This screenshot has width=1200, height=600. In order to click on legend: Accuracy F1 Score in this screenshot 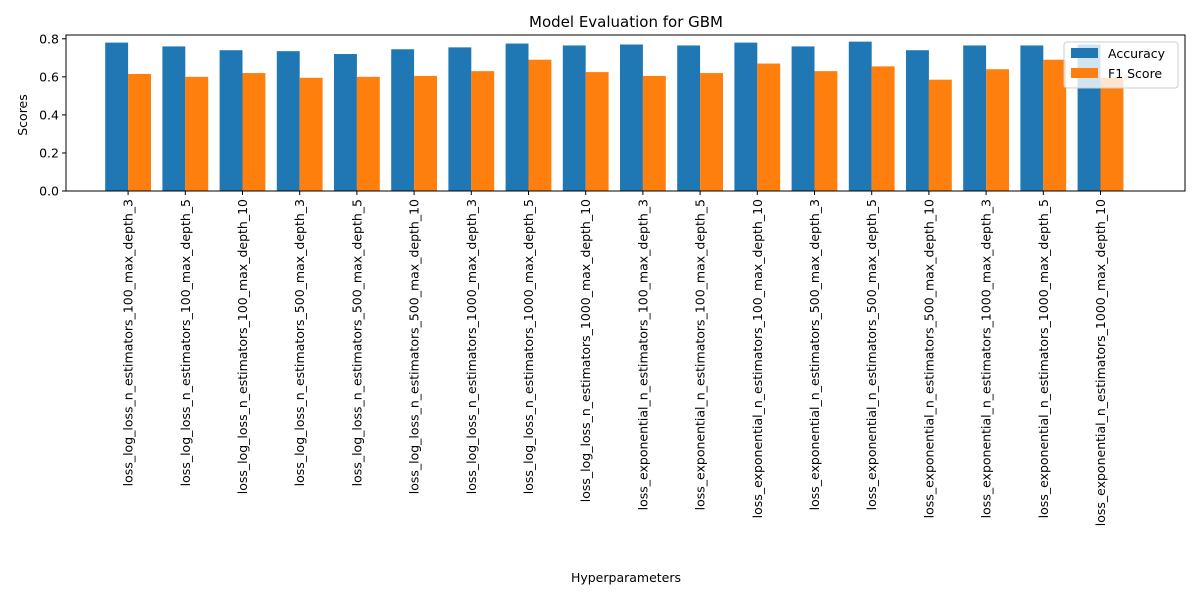, I will do `click(1121, 65)`.